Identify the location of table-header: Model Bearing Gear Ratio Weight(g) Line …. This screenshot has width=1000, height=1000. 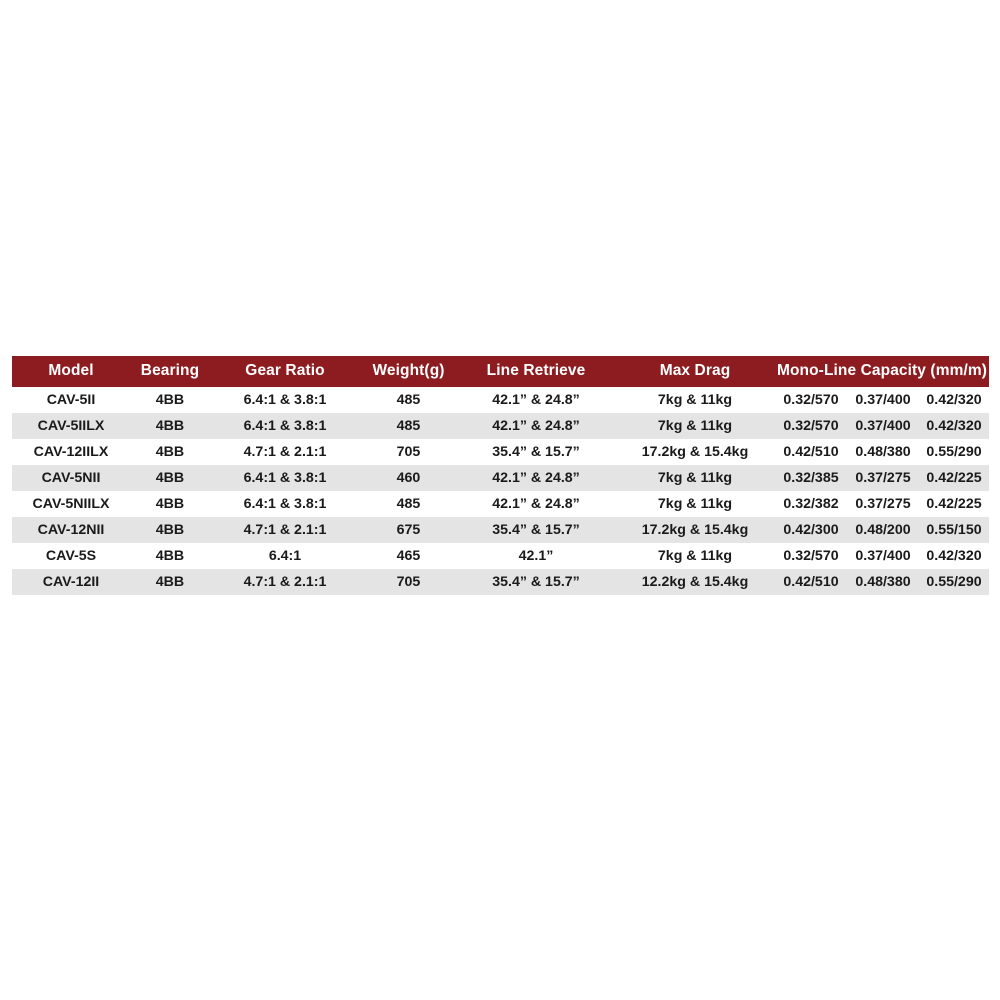
(500, 371).